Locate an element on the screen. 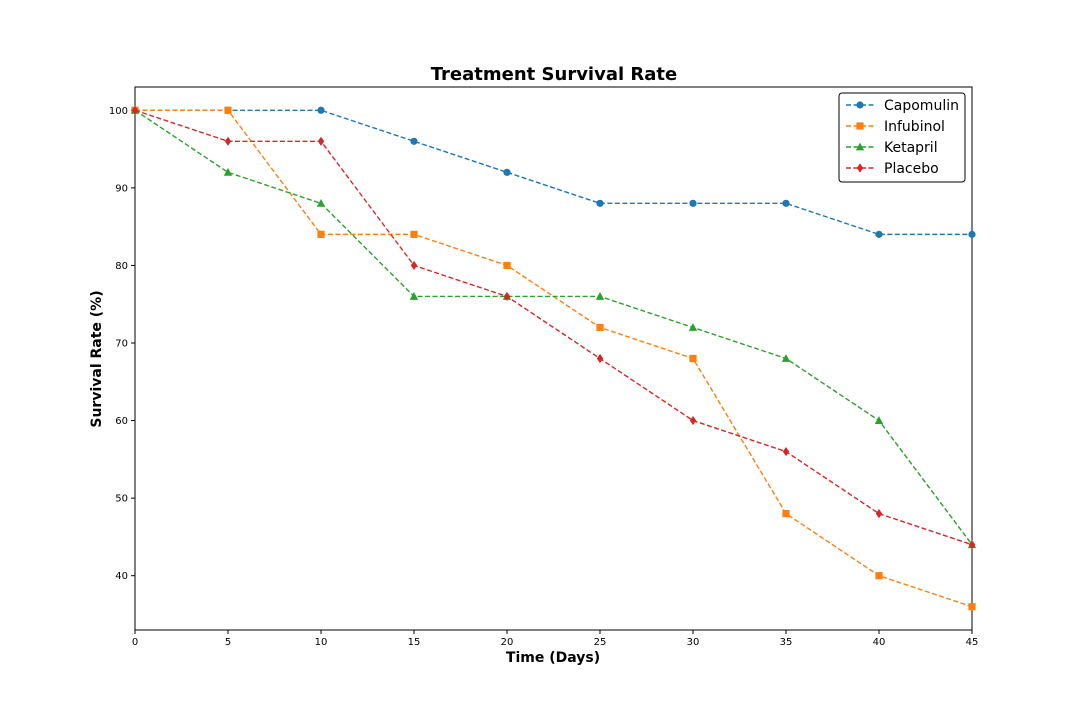 This screenshot has height=720, width=1080. legend-item-infubinol: Infubinol is located at coordinates (895, 127).